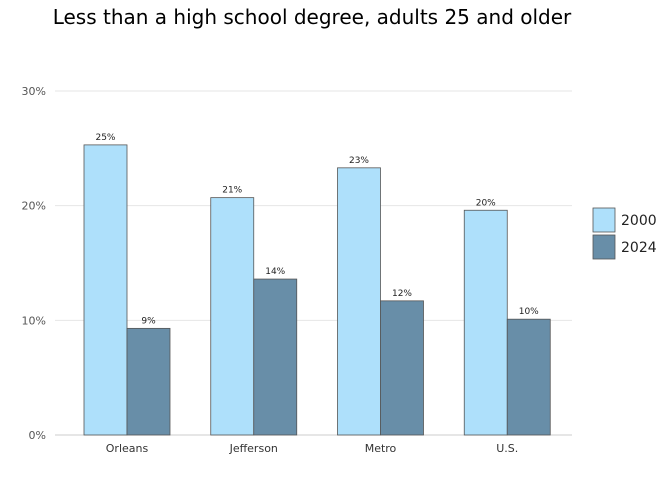  What do you see at coordinates (359, 161) in the screenshot?
I see `data-label: 23%` at bounding box center [359, 161].